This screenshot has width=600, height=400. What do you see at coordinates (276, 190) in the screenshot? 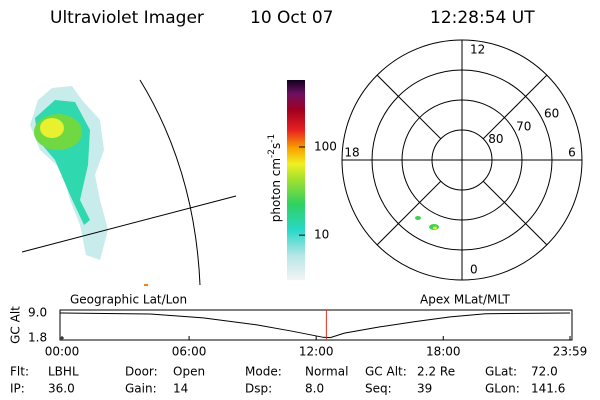
I see `unit: photon cm` at bounding box center [276, 190].